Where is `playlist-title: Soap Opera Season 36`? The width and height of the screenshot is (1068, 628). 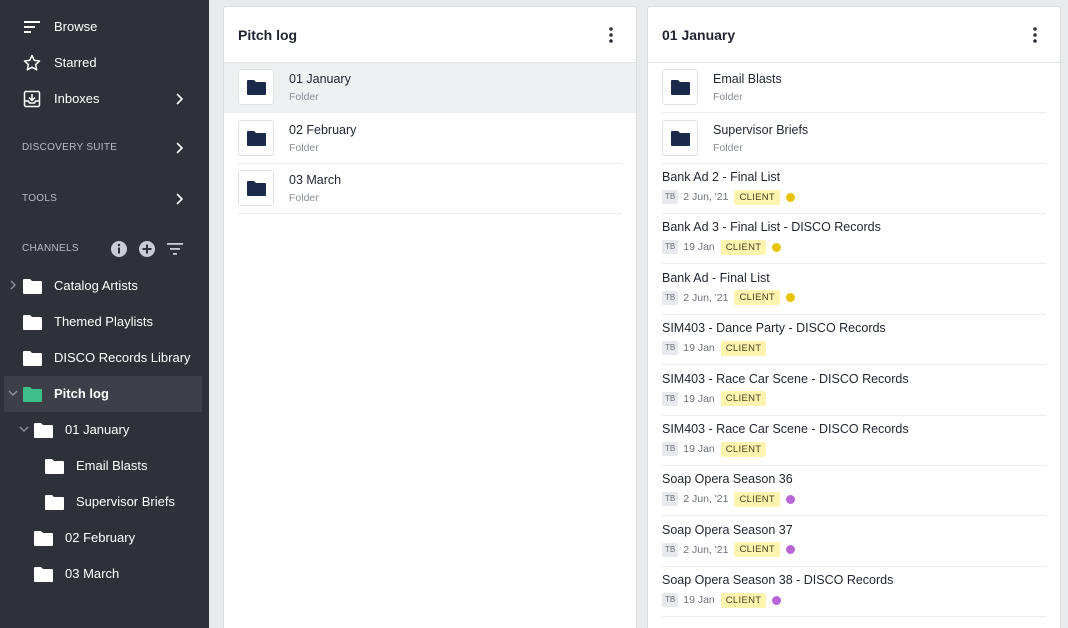 playlist-title: Soap Opera Season 36 is located at coordinates (727, 479).